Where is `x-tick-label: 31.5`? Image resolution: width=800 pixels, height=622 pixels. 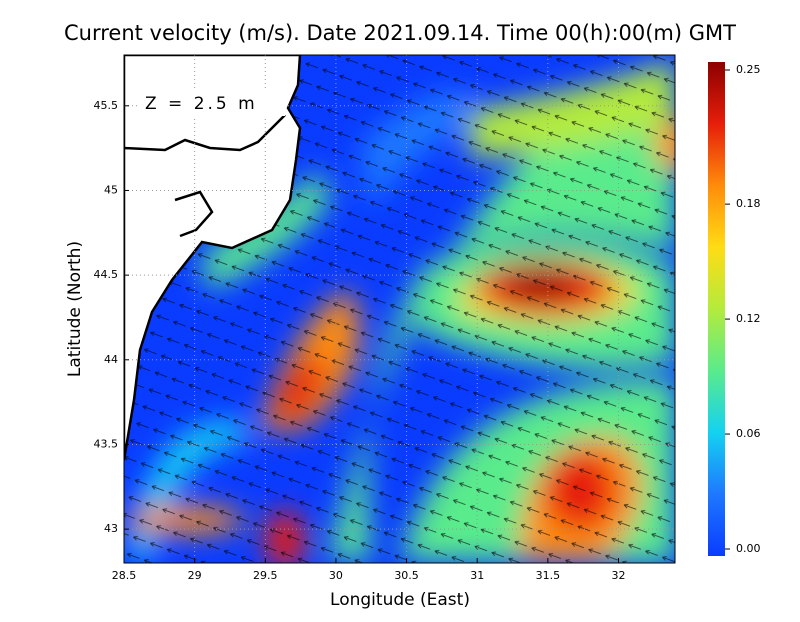
x-tick-label: 31.5 is located at coordinates (548, 575).